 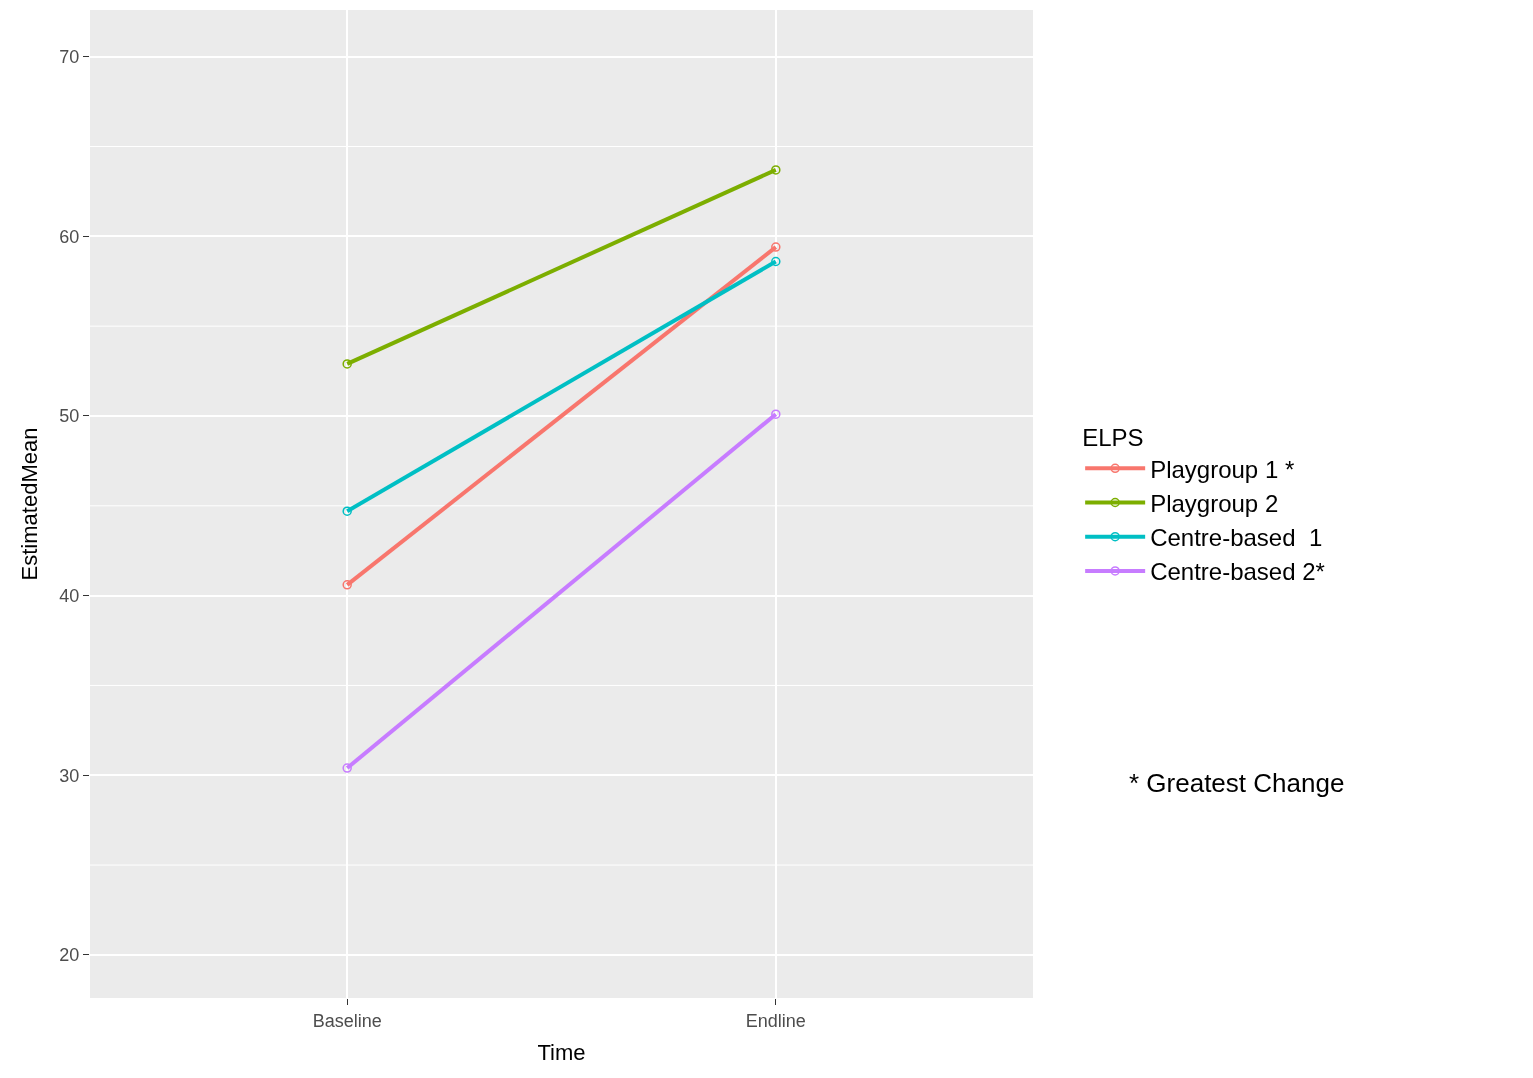 What do you see at coordinates (30, 504) in the screenshot?
I see `y-axis-title: EstimatedMean` at bounding box center [30, 504].